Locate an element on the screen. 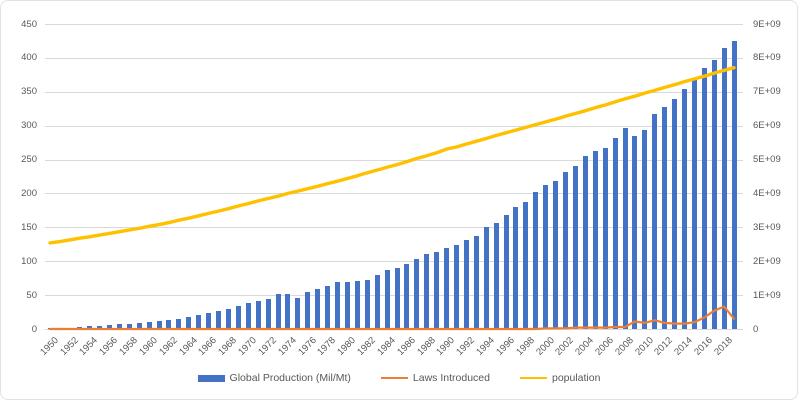 The image size is (800, 402). legend-item-population: population is located at coordinates (560, 378).